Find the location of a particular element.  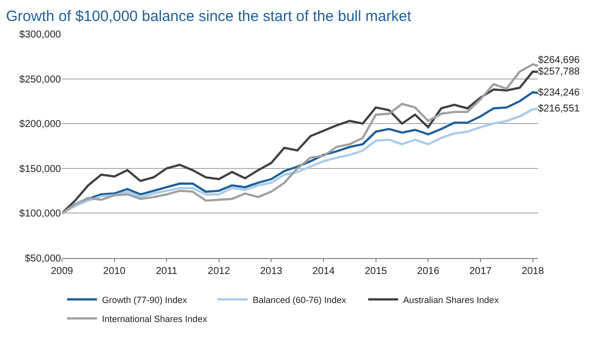

legend-label: International Shares Index is located at coordinates (155, 319).